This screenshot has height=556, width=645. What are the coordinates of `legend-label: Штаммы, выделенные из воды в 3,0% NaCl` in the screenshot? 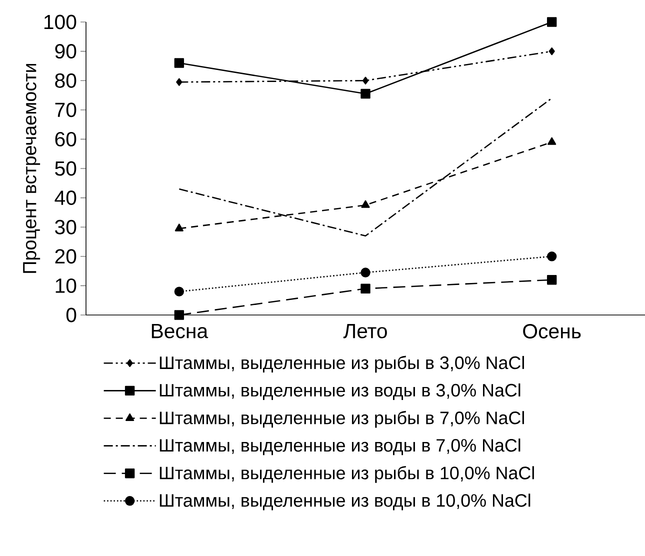 It's located at (340, 391).